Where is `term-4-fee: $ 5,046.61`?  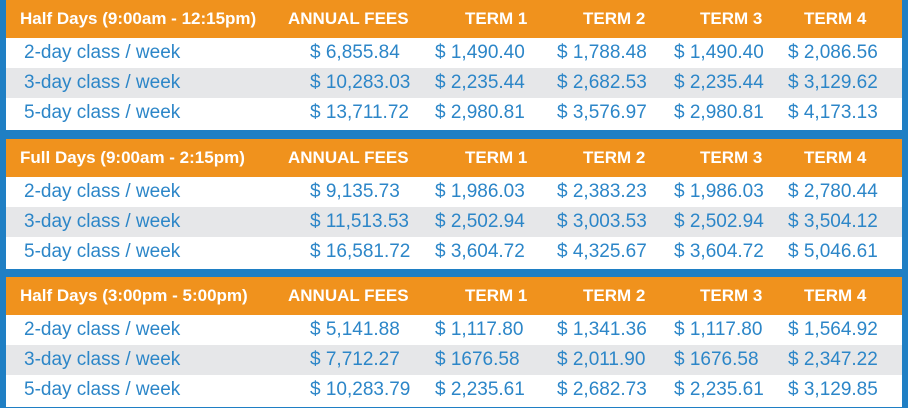 term-4-fee: $ 5,046.61 is located at coordinates (833, 251).